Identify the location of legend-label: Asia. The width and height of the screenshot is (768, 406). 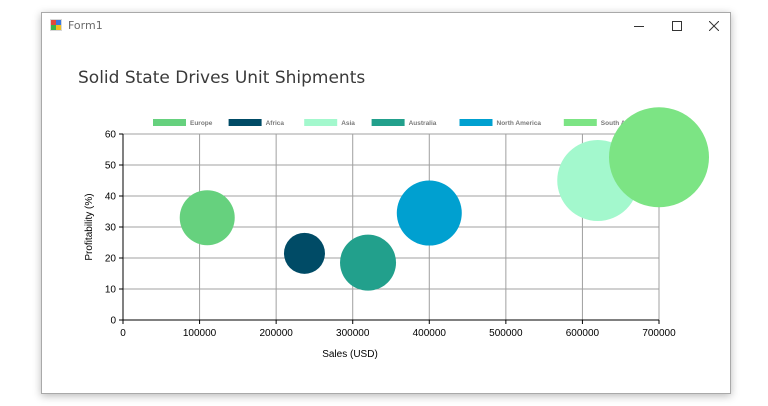
(348, 123).